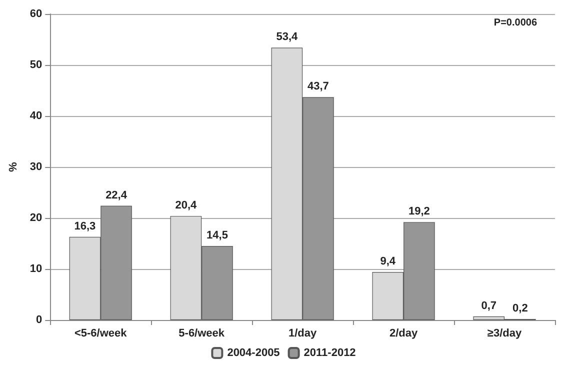 The width and height of the screenshot is (567, 368). What do you see at coordinates (403, 334) in the screenshot?
I see `x-tick-label: 2/day` at bounding box center [403, 334].